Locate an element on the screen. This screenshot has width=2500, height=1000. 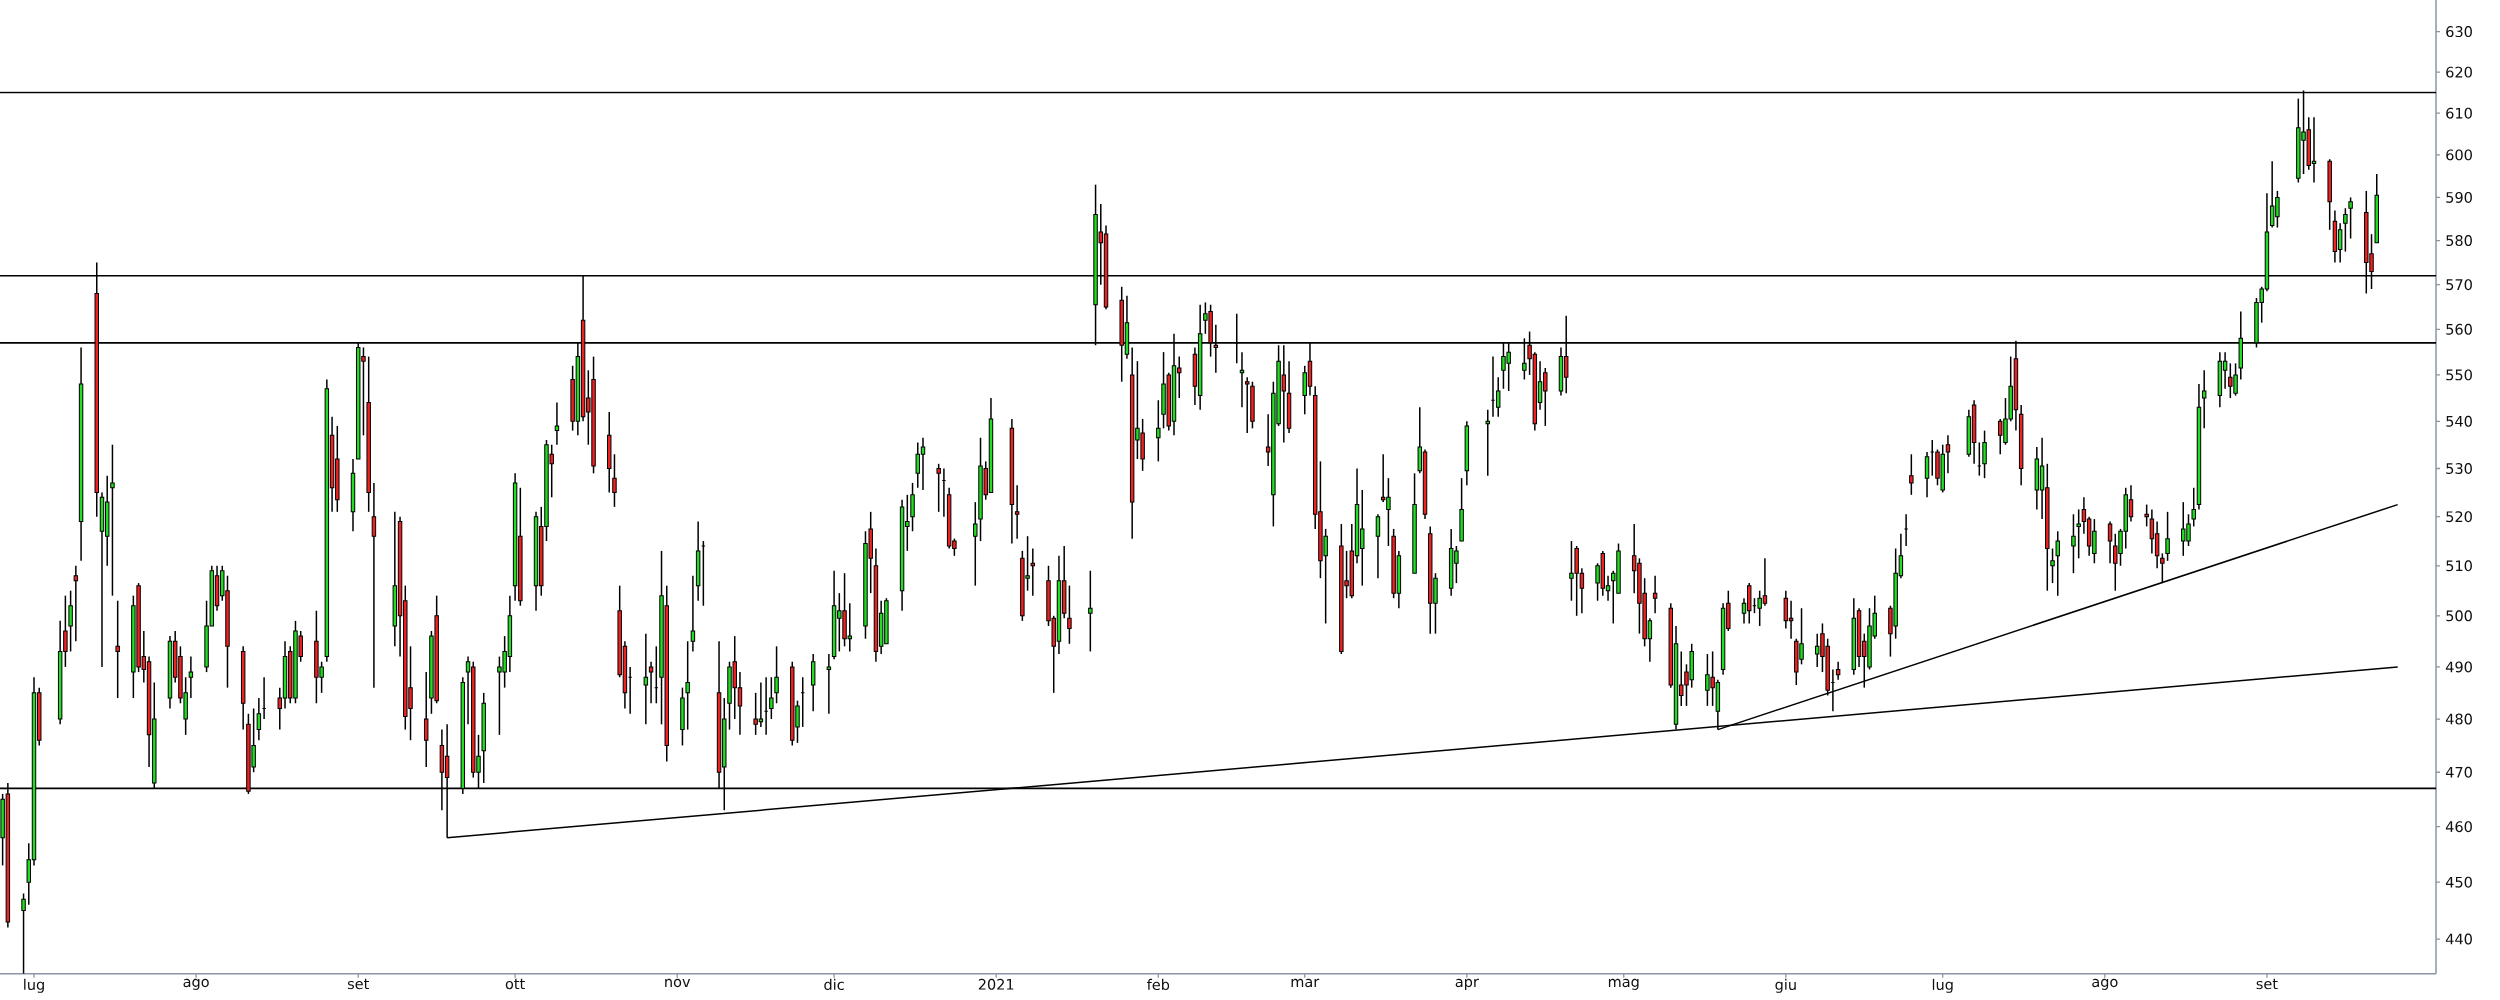
y-tick-label: 580 is located at coordinates (2459, 241).